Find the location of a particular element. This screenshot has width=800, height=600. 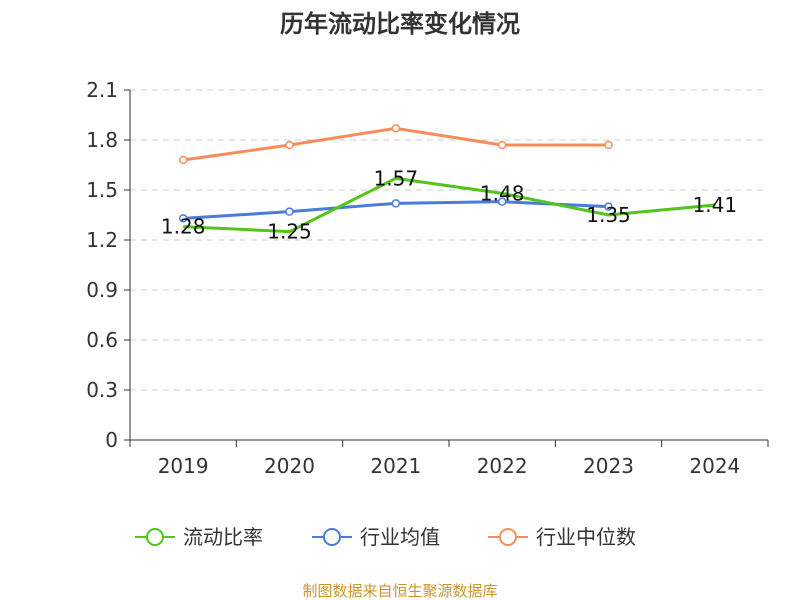

y-tick-label: 0.6 is located at coordinates (102, 340).